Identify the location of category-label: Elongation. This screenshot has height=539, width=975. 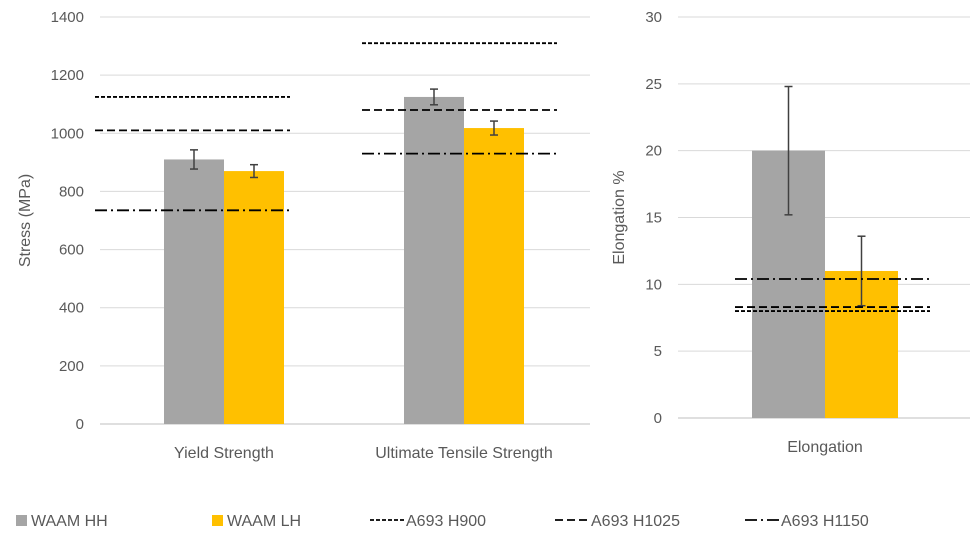
(825, 447).